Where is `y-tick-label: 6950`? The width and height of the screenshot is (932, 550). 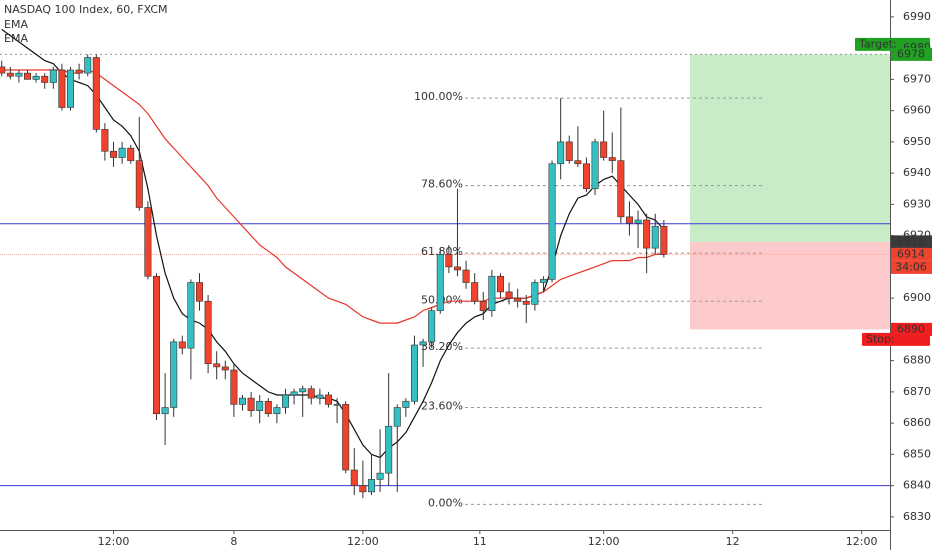
y-tick-label: 6950 is located at coordinates (917, 141).